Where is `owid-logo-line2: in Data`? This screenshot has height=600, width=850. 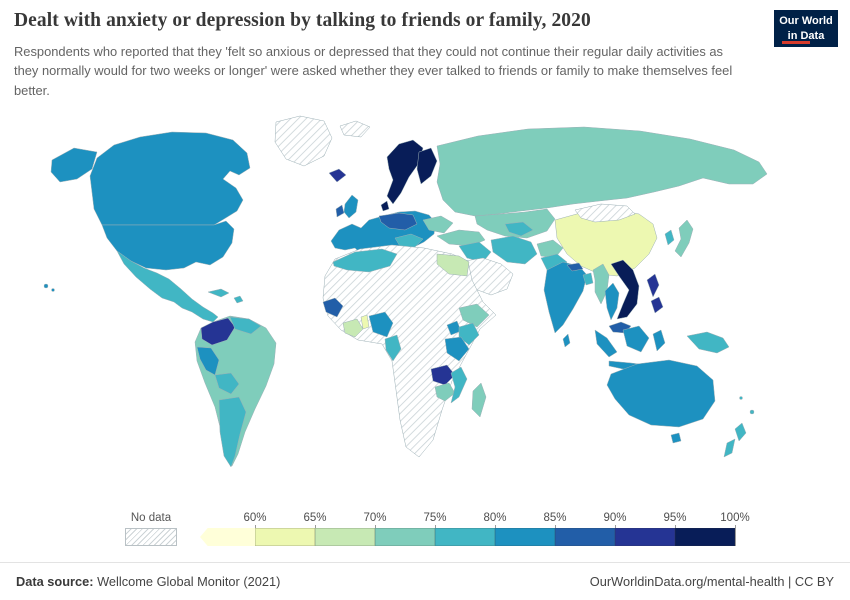
owid-logo-line2: in Data is located at coordinates (806, 35).